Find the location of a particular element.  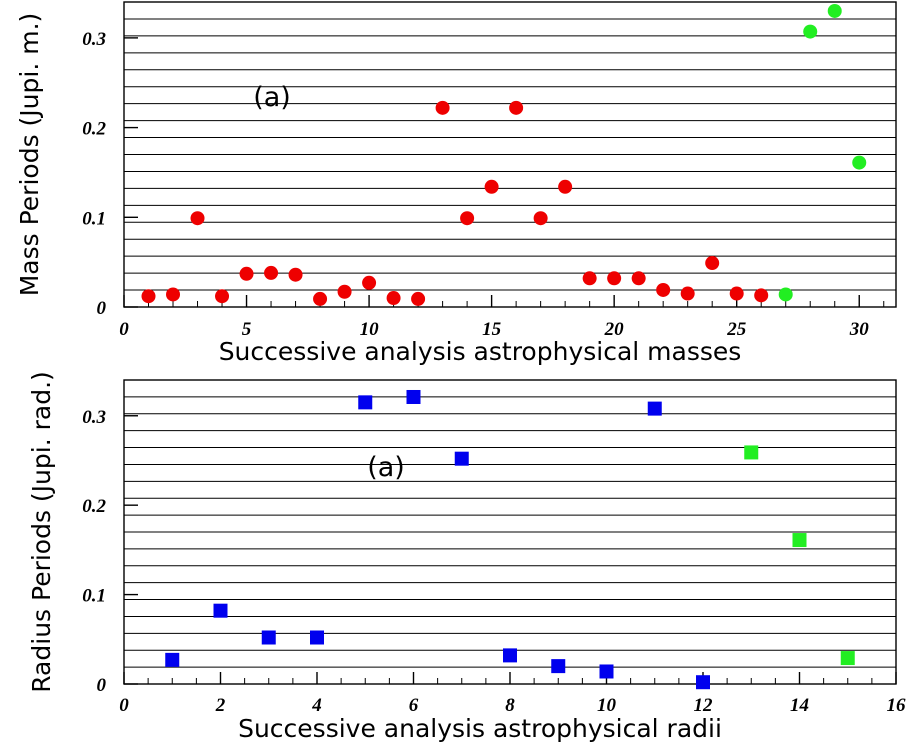

x-tick-label: 16 is located at coordinates (897, 705).